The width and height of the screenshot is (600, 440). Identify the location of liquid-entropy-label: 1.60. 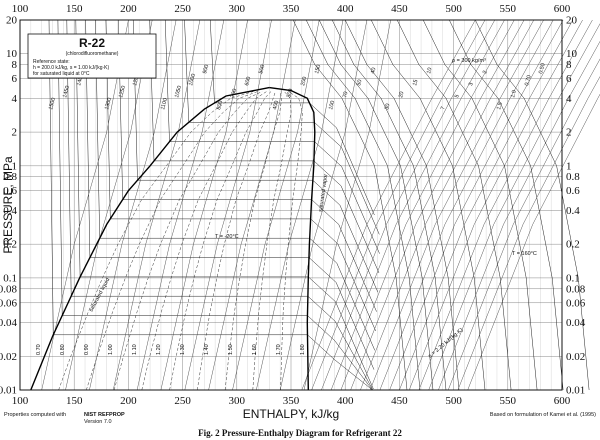
(255, 349).